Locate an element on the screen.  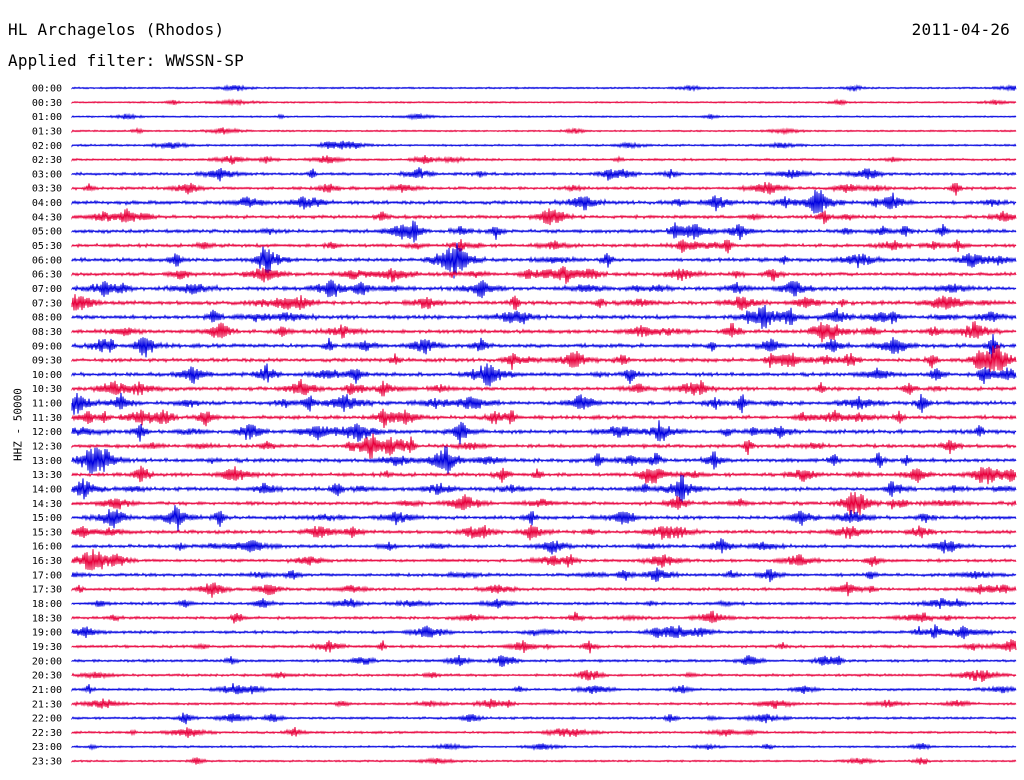
time-label: 23:00 is located at coordinates (47, 747).